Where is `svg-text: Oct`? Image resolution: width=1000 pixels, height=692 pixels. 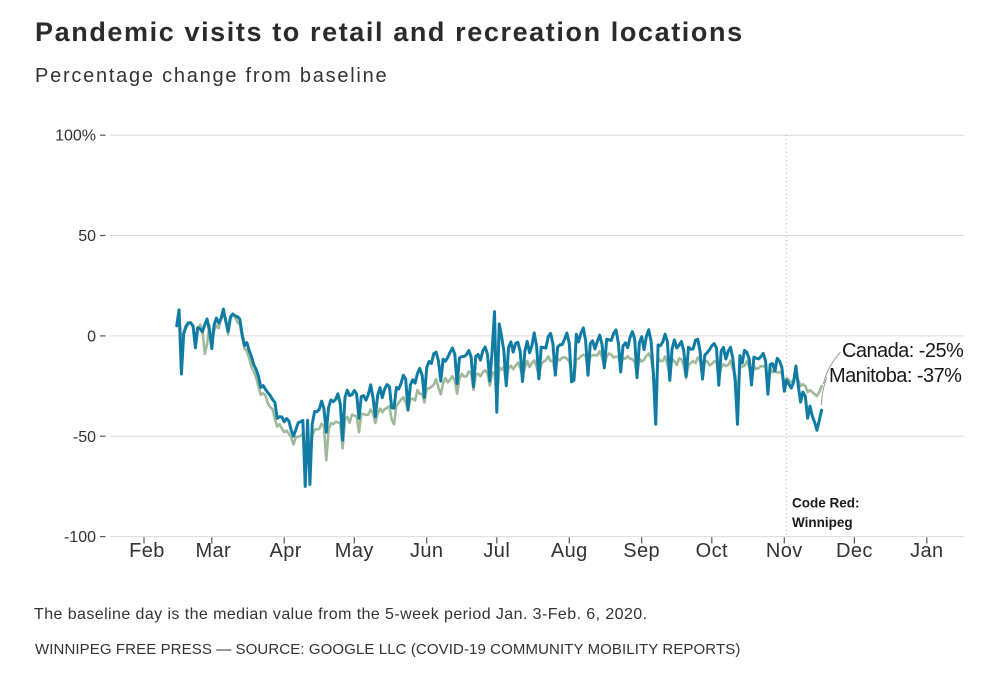
svg-text: Oct is located at coordinates (712, 551).